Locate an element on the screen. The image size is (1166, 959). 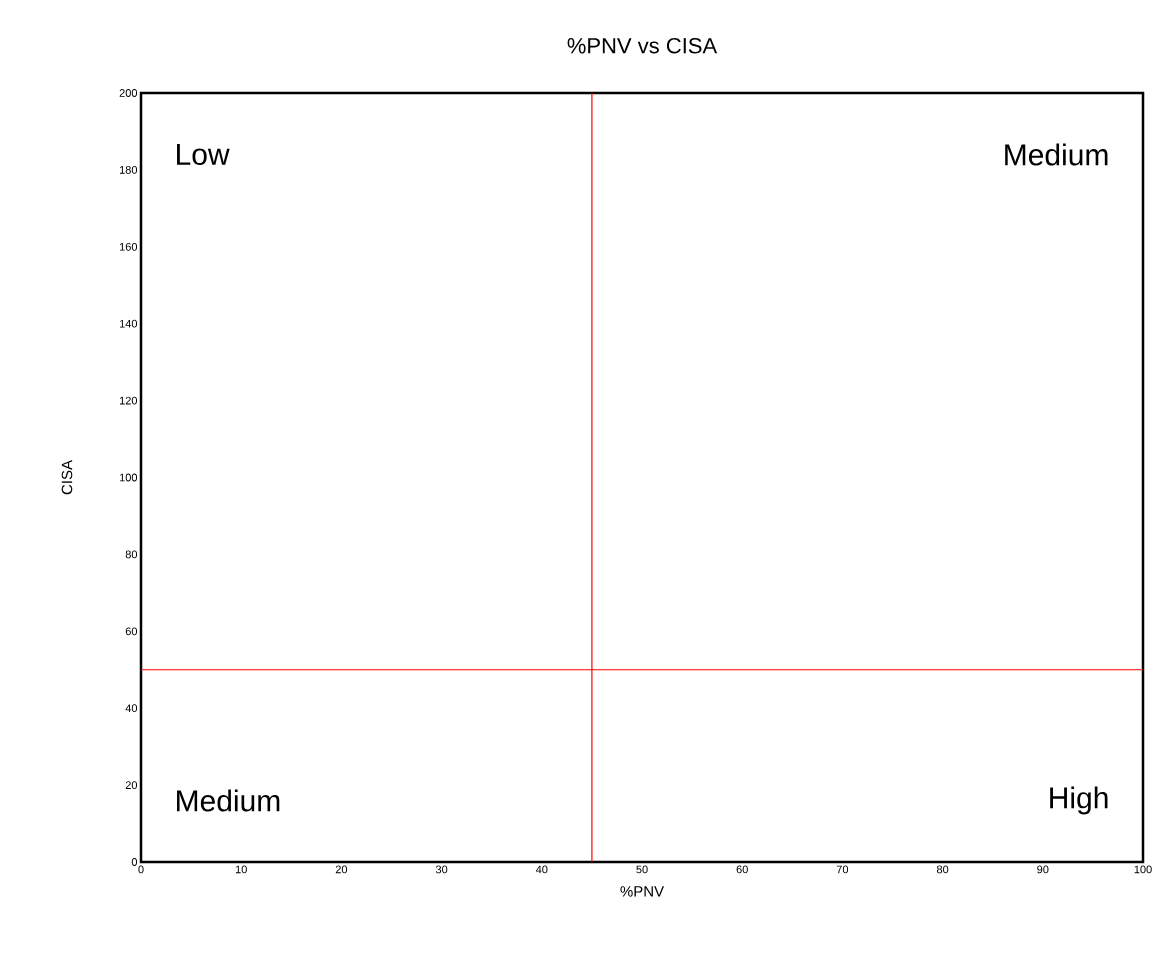
x-tick-label: 80 is located at coordinates (942, 869).